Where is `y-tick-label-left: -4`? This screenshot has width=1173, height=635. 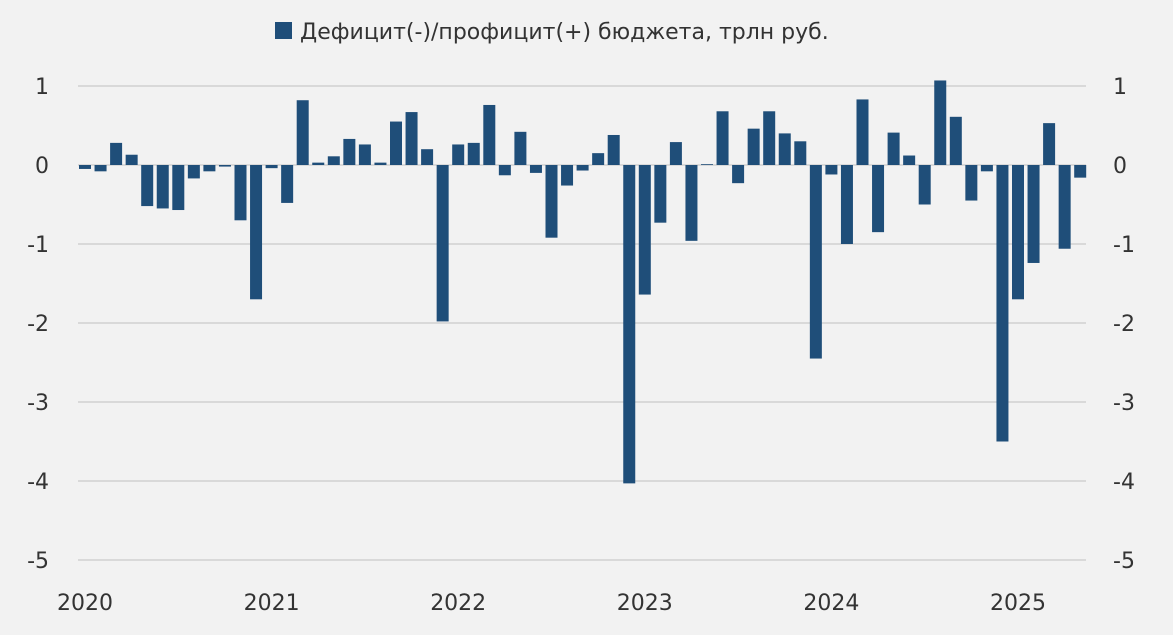
y-tick-label-left: -4 is located at coordinates (38, 482).